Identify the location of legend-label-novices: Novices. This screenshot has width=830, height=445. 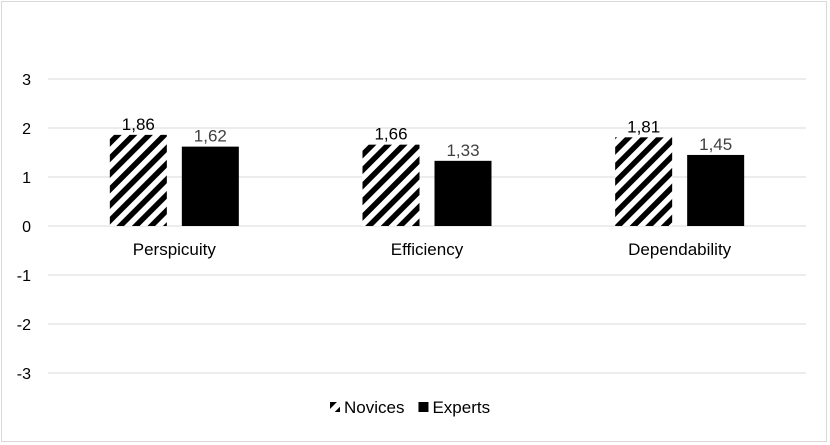
(374, 407).